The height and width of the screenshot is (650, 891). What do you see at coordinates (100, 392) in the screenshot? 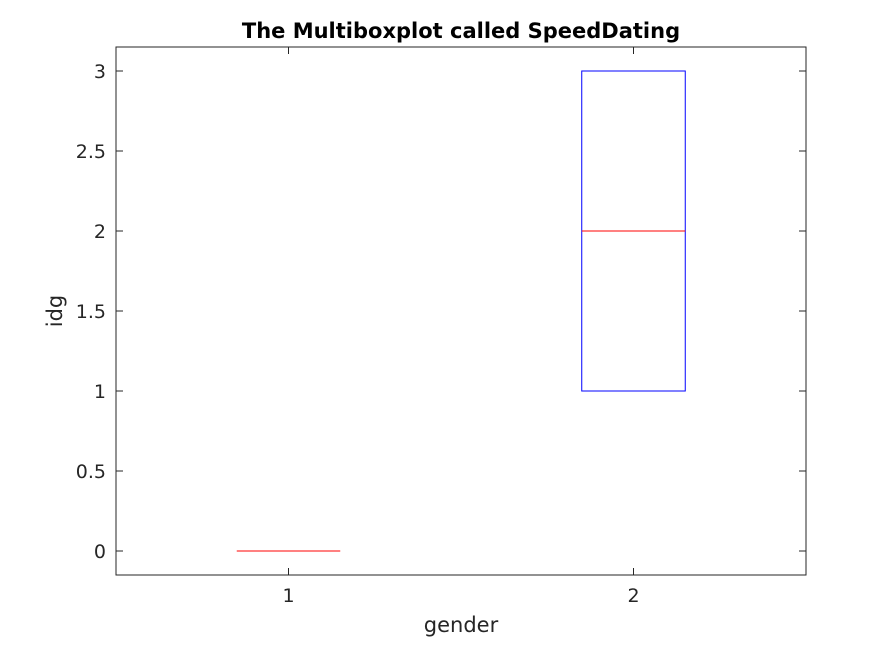
I see `y-tick-label: 1` at bounding box center [100, 392].